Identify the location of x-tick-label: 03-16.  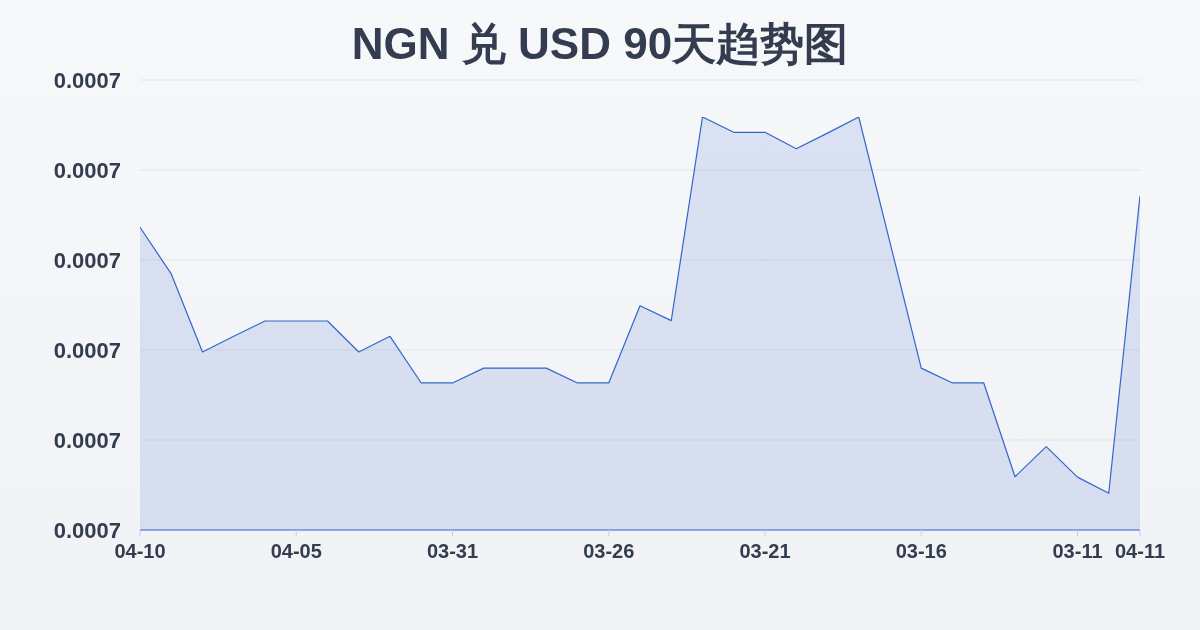
(921, 551).